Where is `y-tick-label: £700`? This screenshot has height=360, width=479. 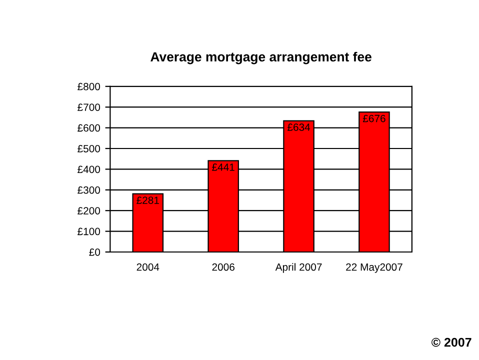 y-tick-label: £700 is located at coordinates (89, 107).